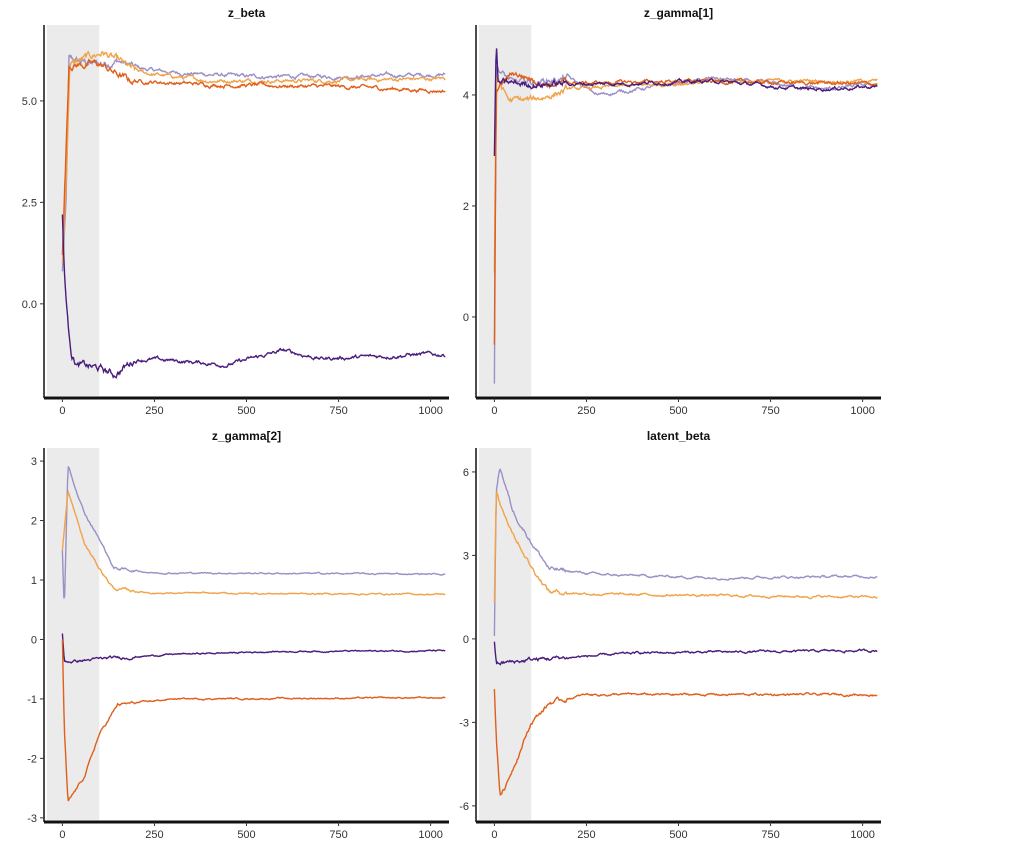 This screenshot has height=856, width=1024. Describe the element at coordinates (34, 581) in the screenshot. I see `y-tick-label: 1` at that location.